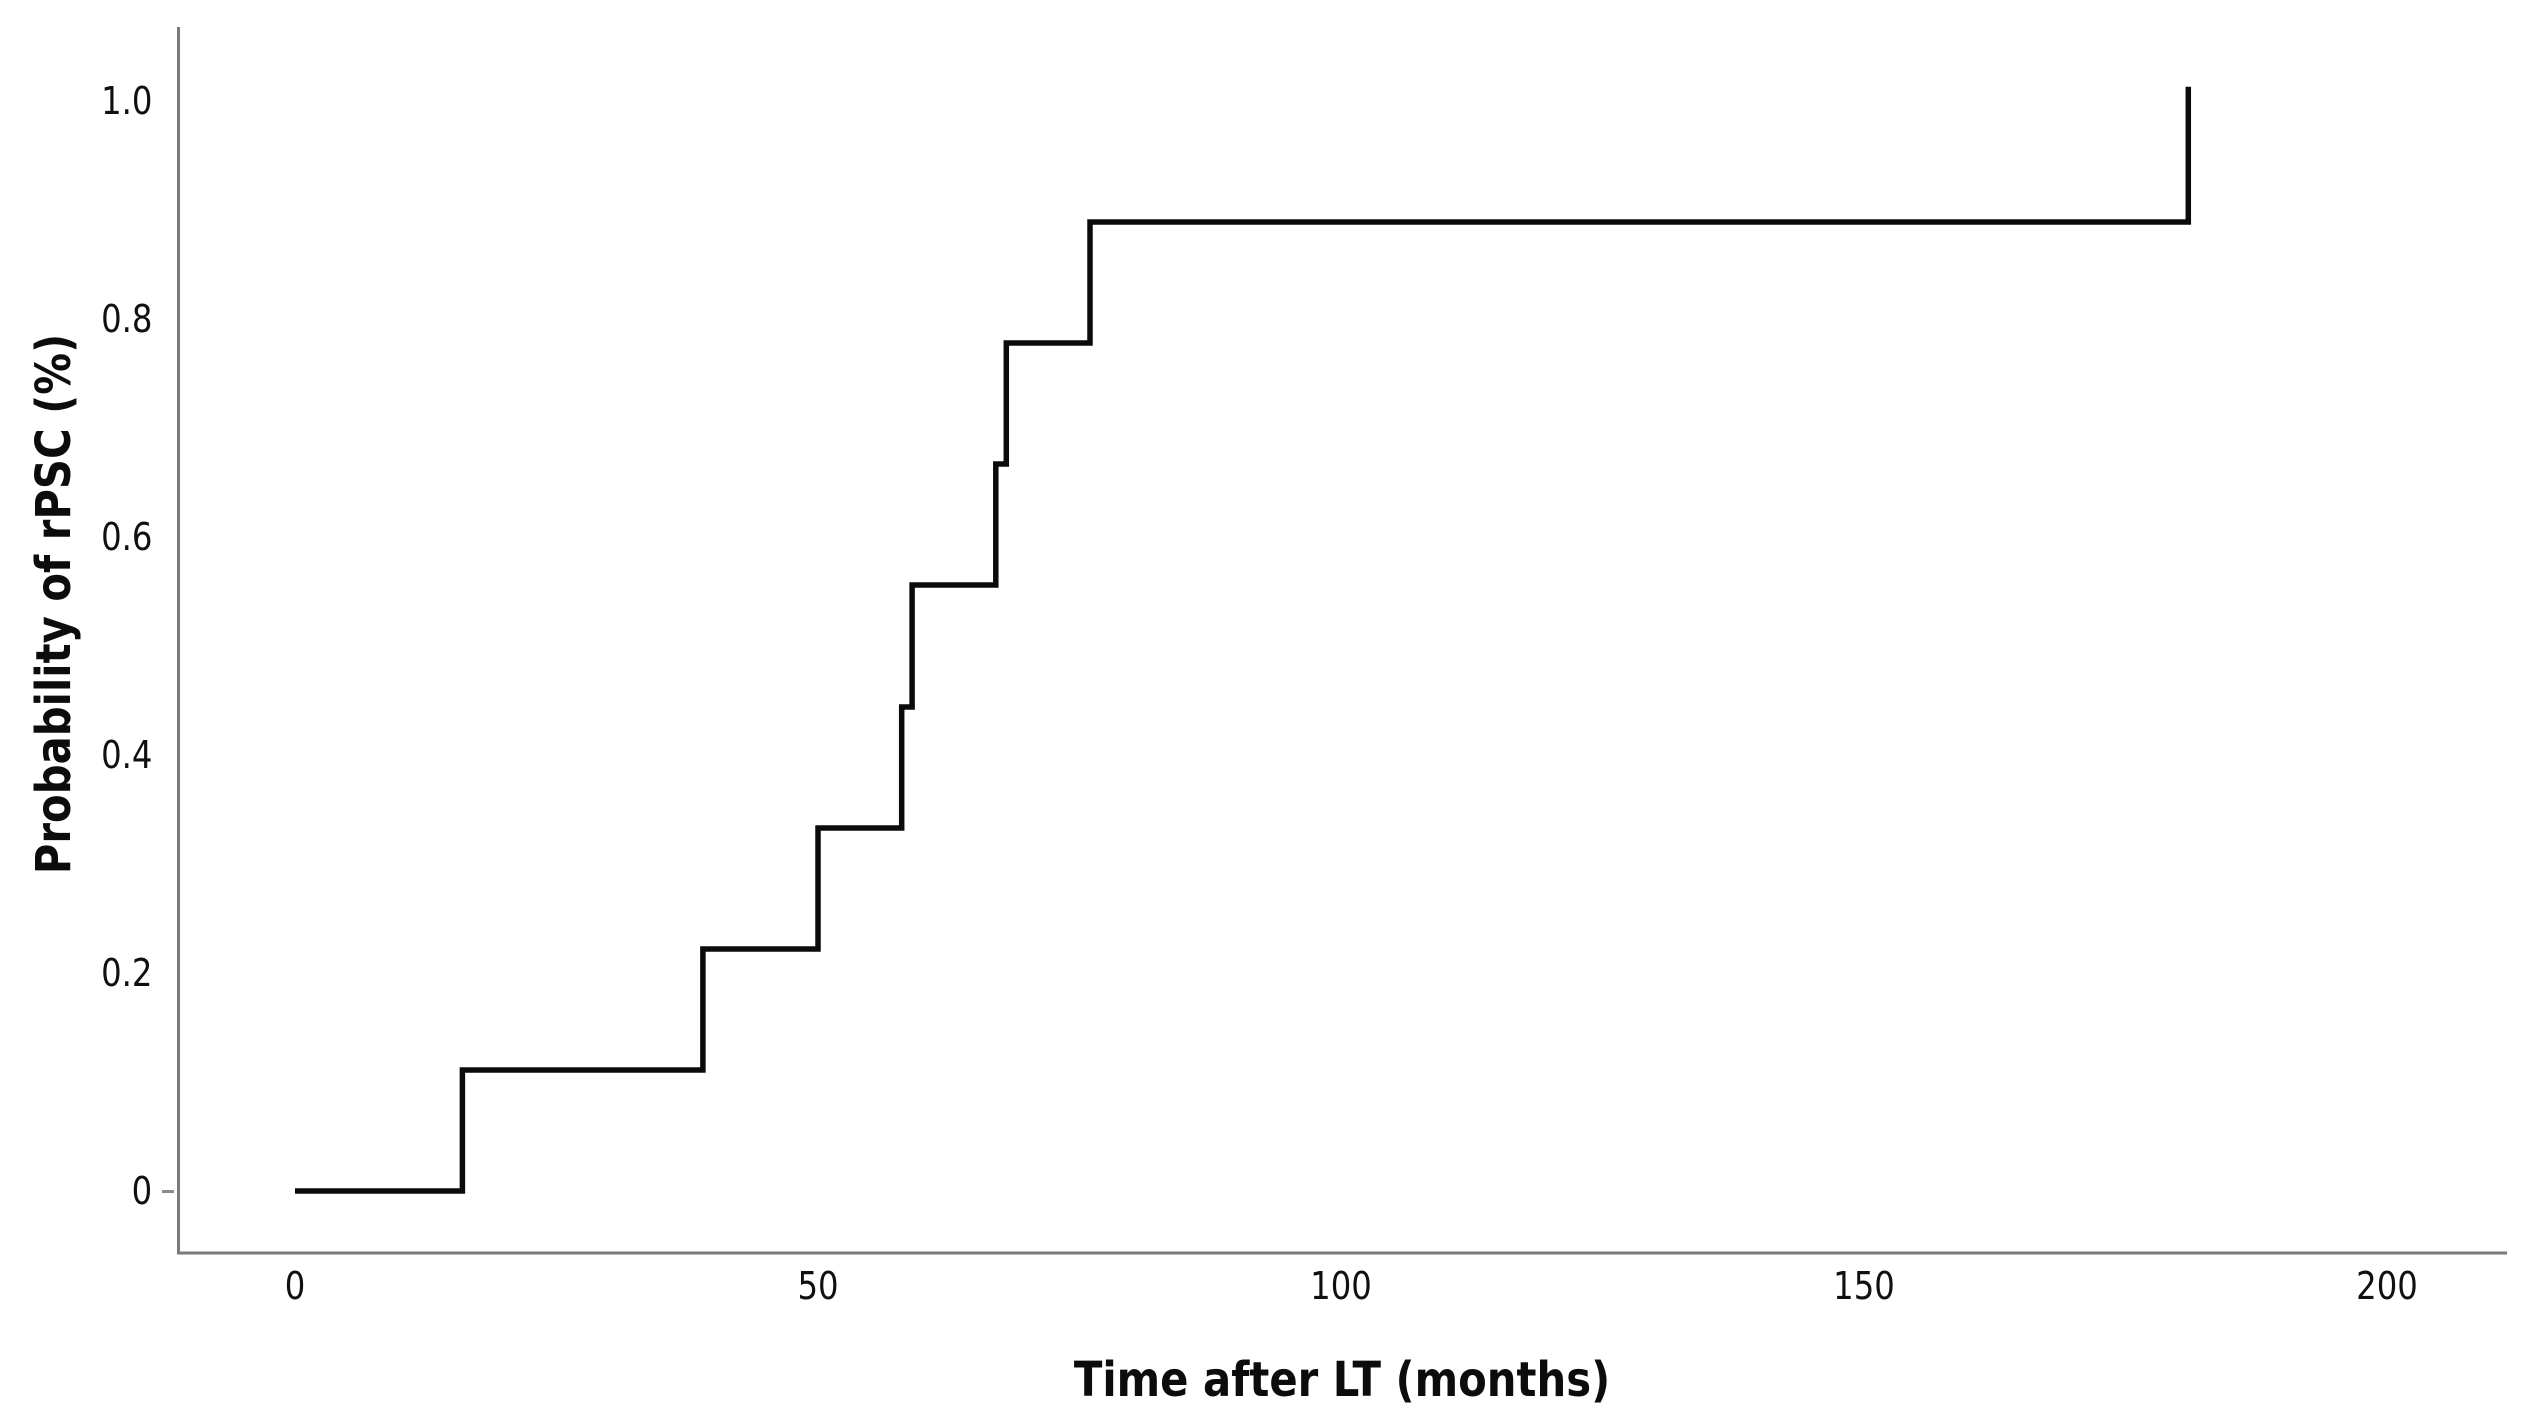  Describe the element at coordinates (126, 755) in the screenshot. I see `y-tick-label: 0.4` at that location.